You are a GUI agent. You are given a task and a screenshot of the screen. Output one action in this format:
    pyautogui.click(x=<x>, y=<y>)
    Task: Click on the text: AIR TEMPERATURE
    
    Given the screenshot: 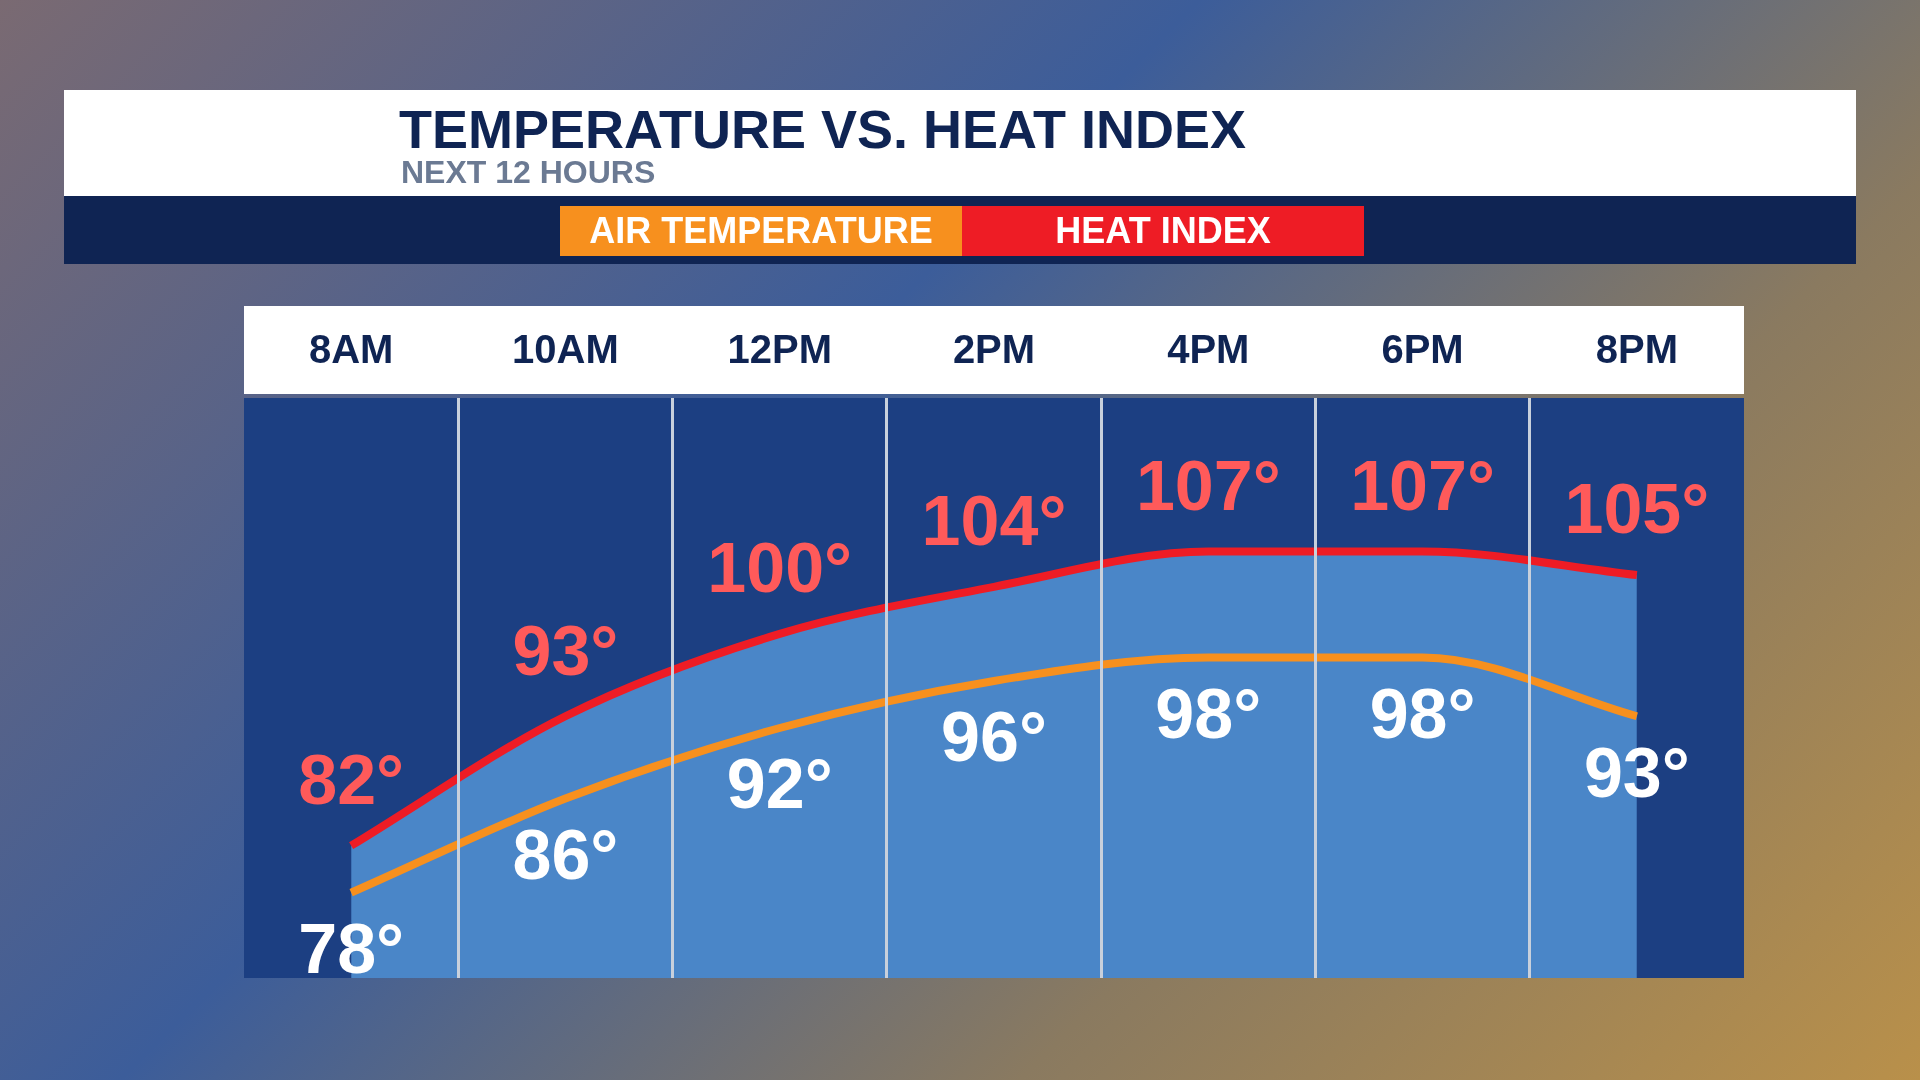 What is the action you would take?
    pyautogui.click(x=761, y=231)
    